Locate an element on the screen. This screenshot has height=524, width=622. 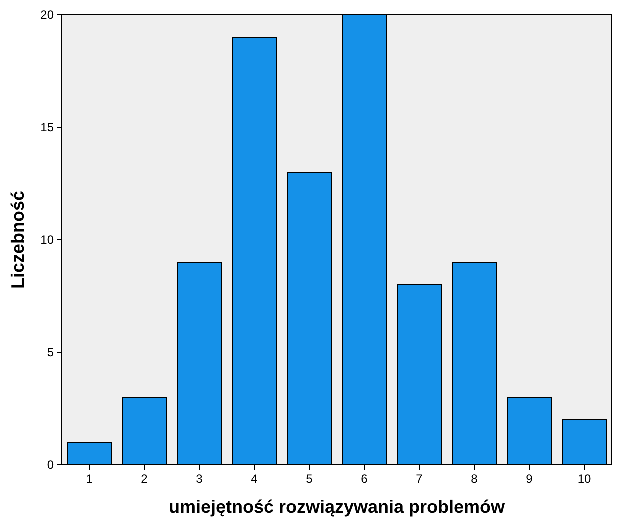
x-tick-label: 9 is located at coordinates (530, 479).